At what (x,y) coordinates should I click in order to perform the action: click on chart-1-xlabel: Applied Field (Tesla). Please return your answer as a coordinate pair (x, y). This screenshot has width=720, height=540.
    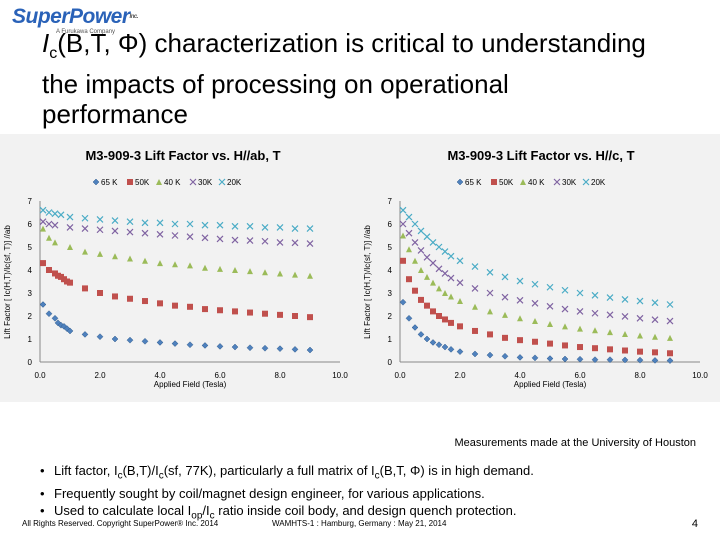
    Looking at the image, I should click on (190, 384).